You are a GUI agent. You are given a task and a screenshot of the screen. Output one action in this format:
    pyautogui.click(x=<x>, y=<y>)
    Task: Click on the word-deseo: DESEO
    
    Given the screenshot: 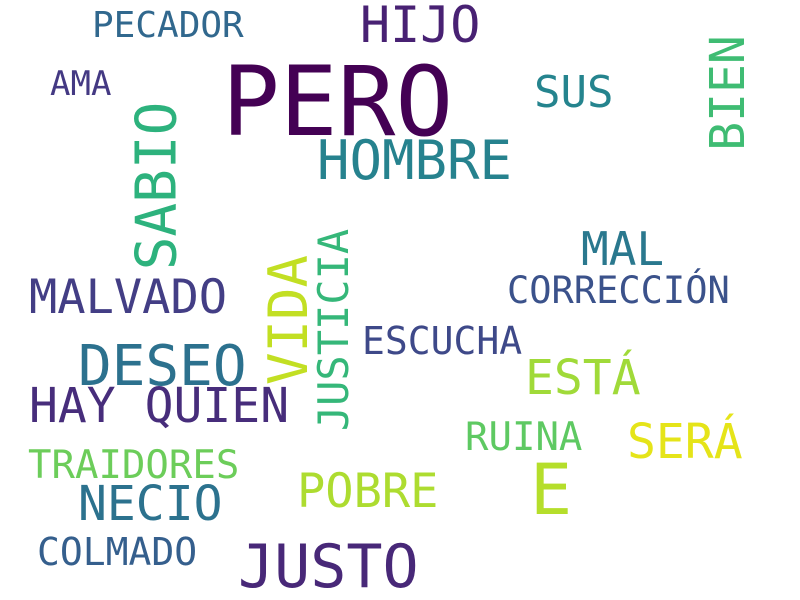 What is the action you would take?
    pyautogui.click(x=162, y=366)
    